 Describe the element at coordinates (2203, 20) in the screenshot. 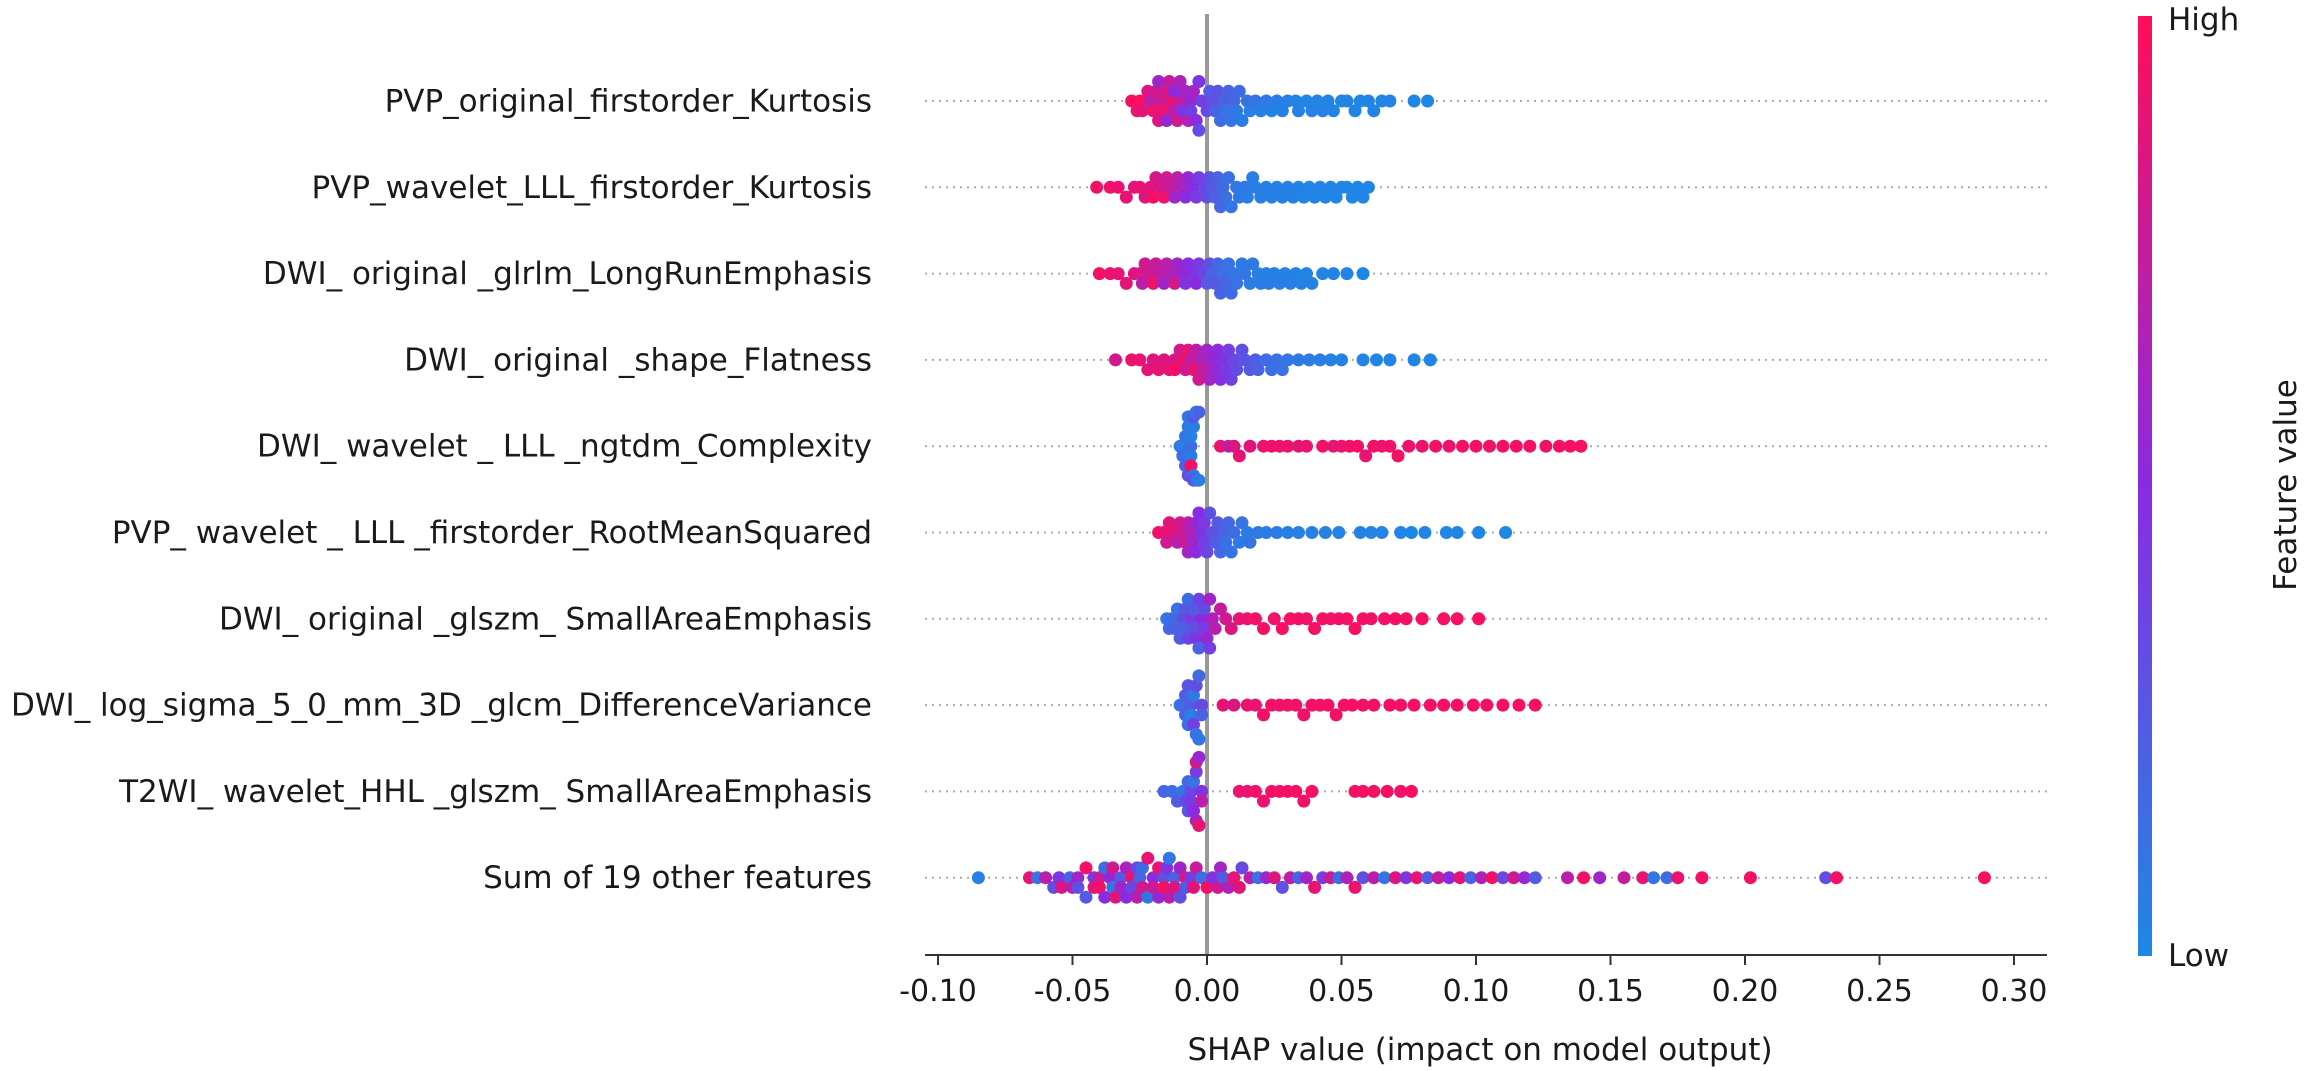

I see `colorbar-high-label: High` at that location.